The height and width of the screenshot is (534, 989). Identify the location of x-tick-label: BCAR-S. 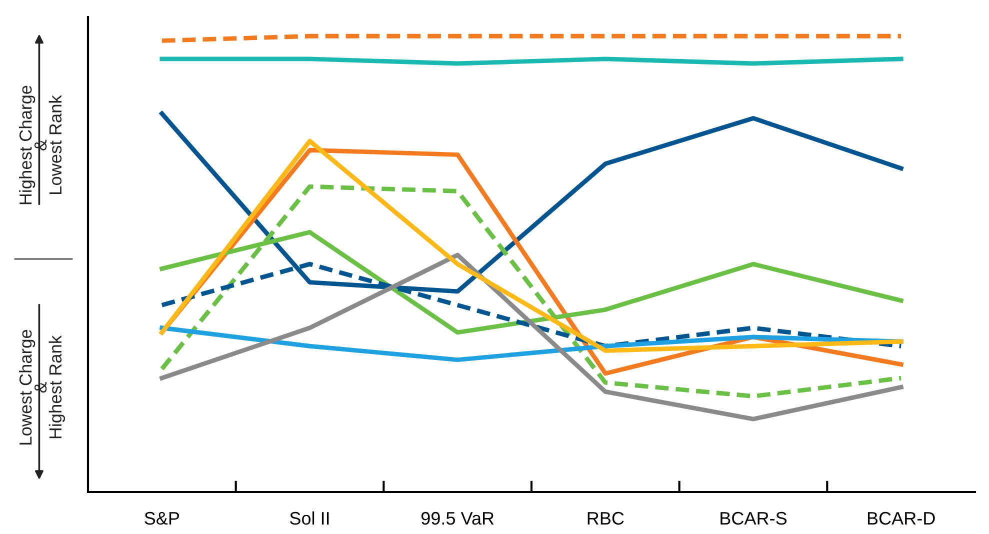
(753, 518).